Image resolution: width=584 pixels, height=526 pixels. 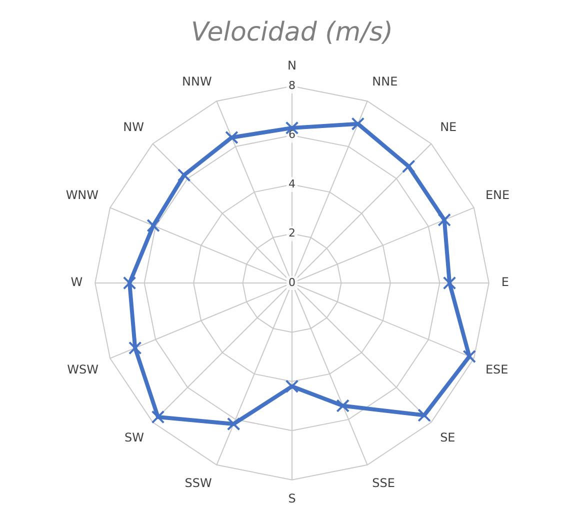 What do you see at coordinates (76, 282) in the screenshot?
I see `spoke-label: W` at bounding box center [76, 282].